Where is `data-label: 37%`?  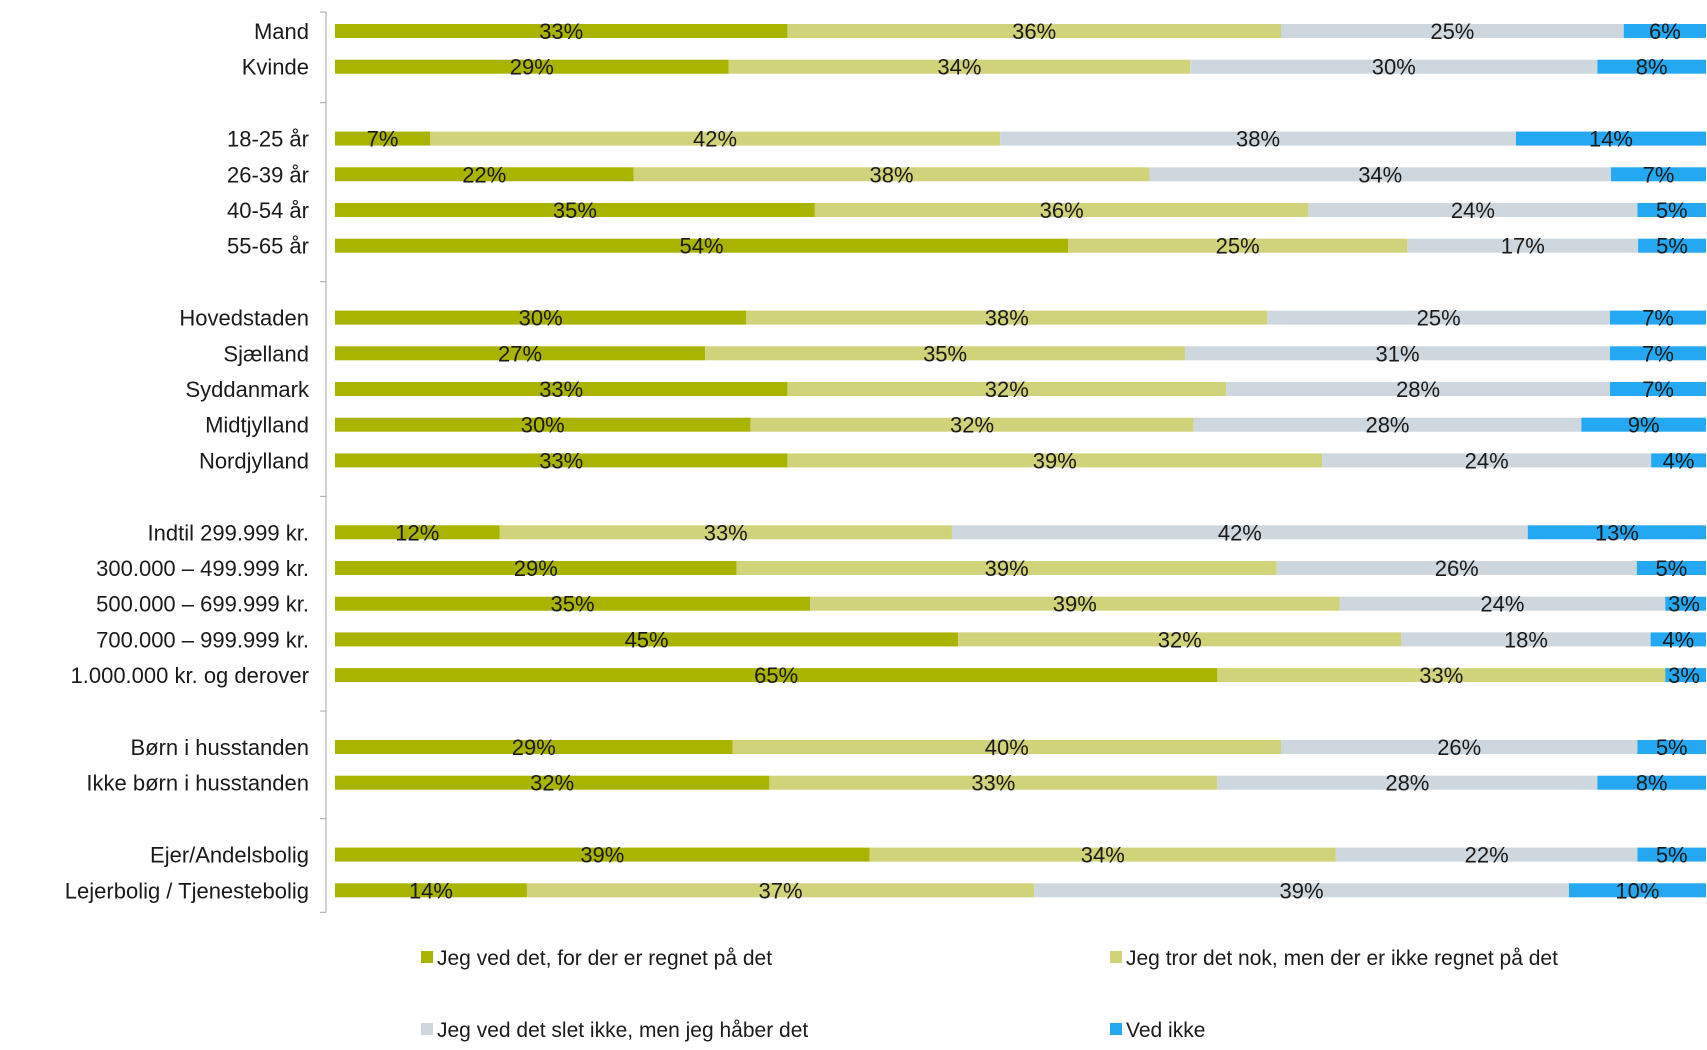
data-label: 37% is located at coordinates (781, 890).